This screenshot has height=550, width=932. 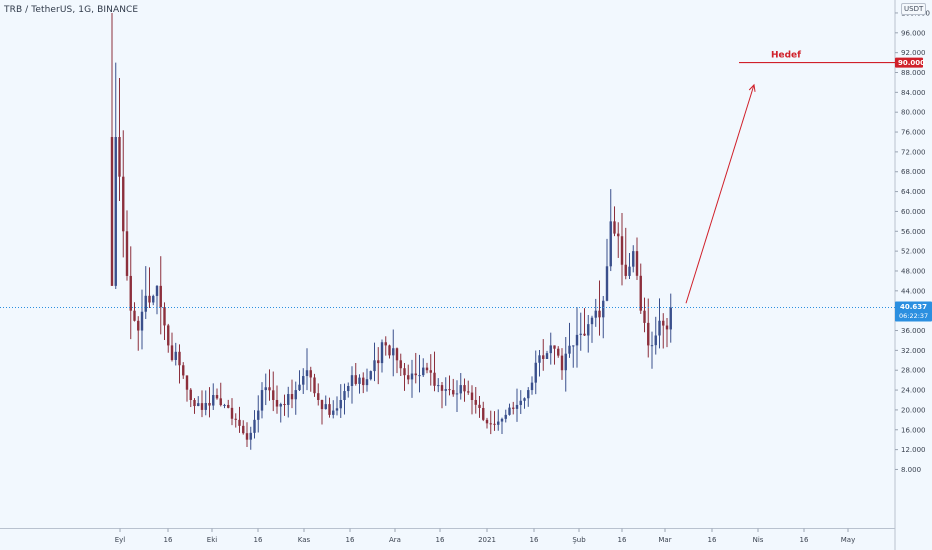 I want to click on y-tick-label: 24.000, so click(x=913, y=391).